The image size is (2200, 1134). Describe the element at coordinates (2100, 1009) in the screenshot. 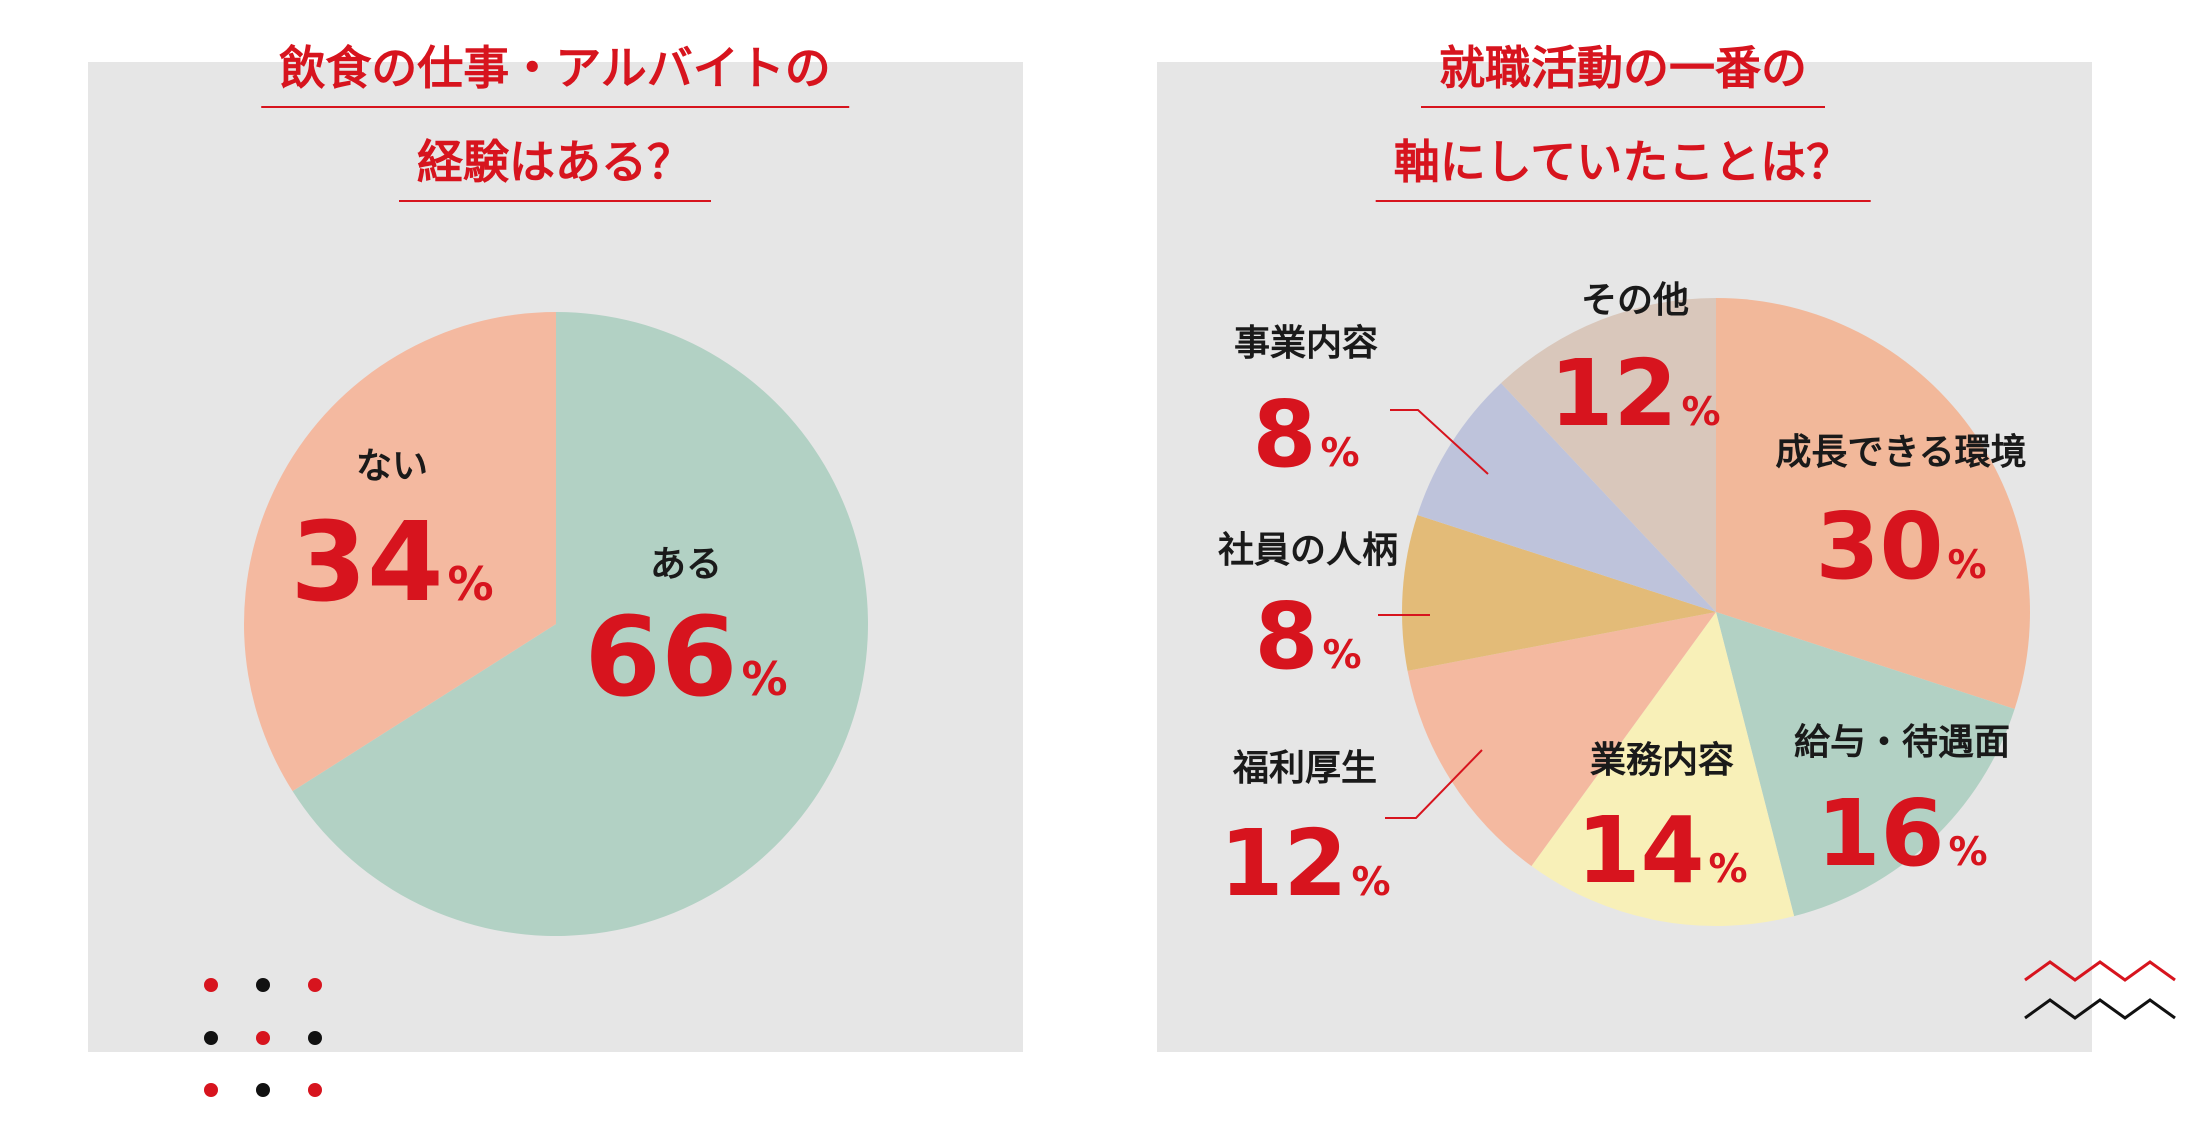

I see `decorative-zigzag-black` at that location.